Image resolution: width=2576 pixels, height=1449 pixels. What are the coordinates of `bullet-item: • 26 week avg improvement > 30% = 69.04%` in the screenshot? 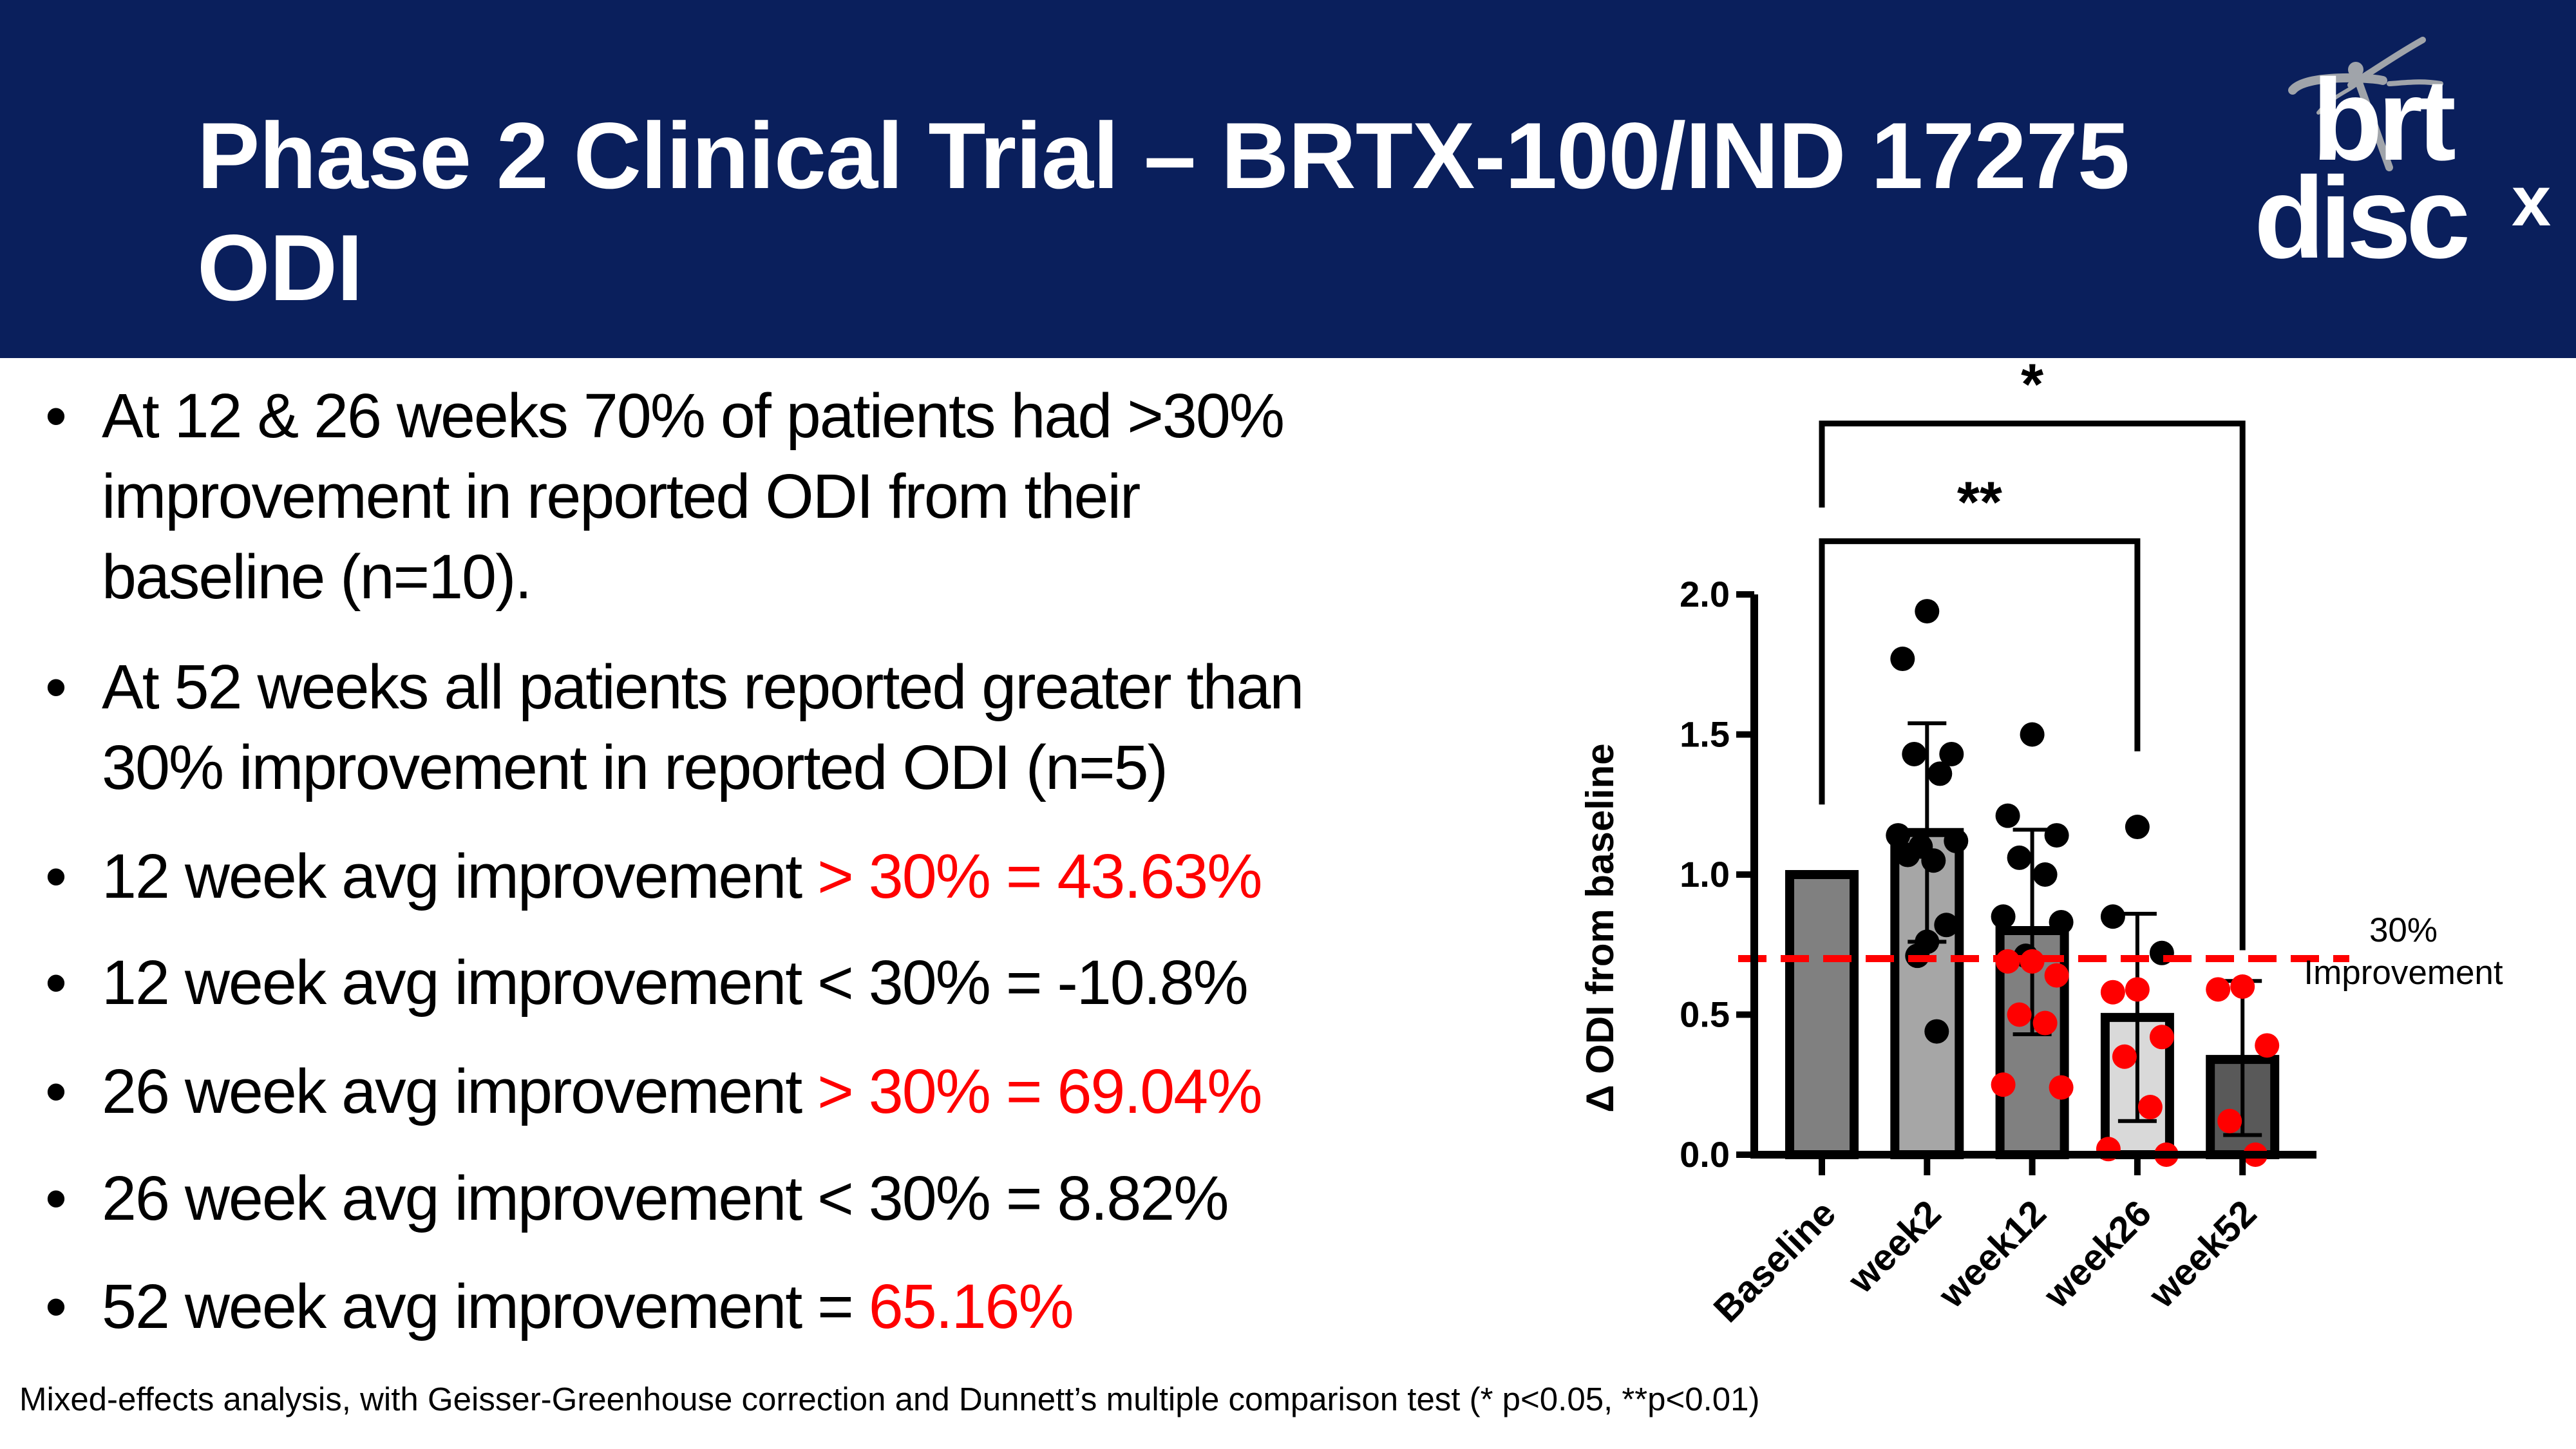 It's located at (653, 1092).